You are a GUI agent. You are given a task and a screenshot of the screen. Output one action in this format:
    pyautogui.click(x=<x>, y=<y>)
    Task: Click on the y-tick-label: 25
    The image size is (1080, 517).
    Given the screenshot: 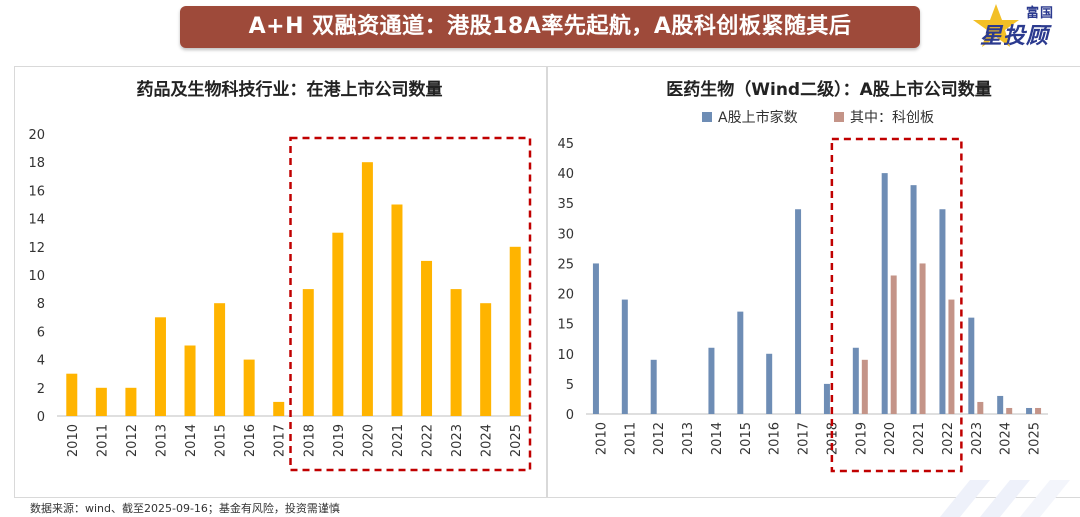 What is the action you would take?
    pyautogui.click(x=565, y=264)
    